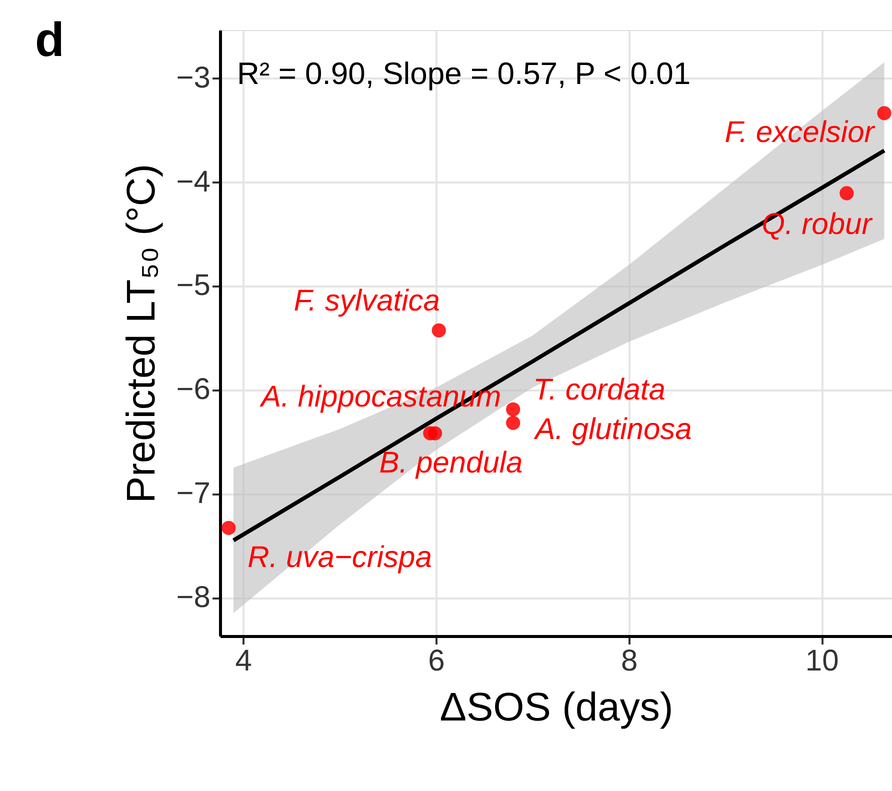  I want to click on x-tick-label: 6, so click(436, 661).